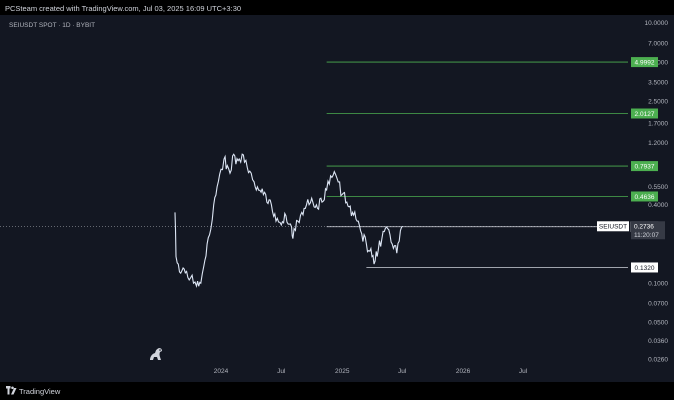 This screenshot has height=400, width=674. What do you see at coordinates (337, 391) in the screenshot?
I see `export-footer: TradingView` at bounding box center [337, 391].